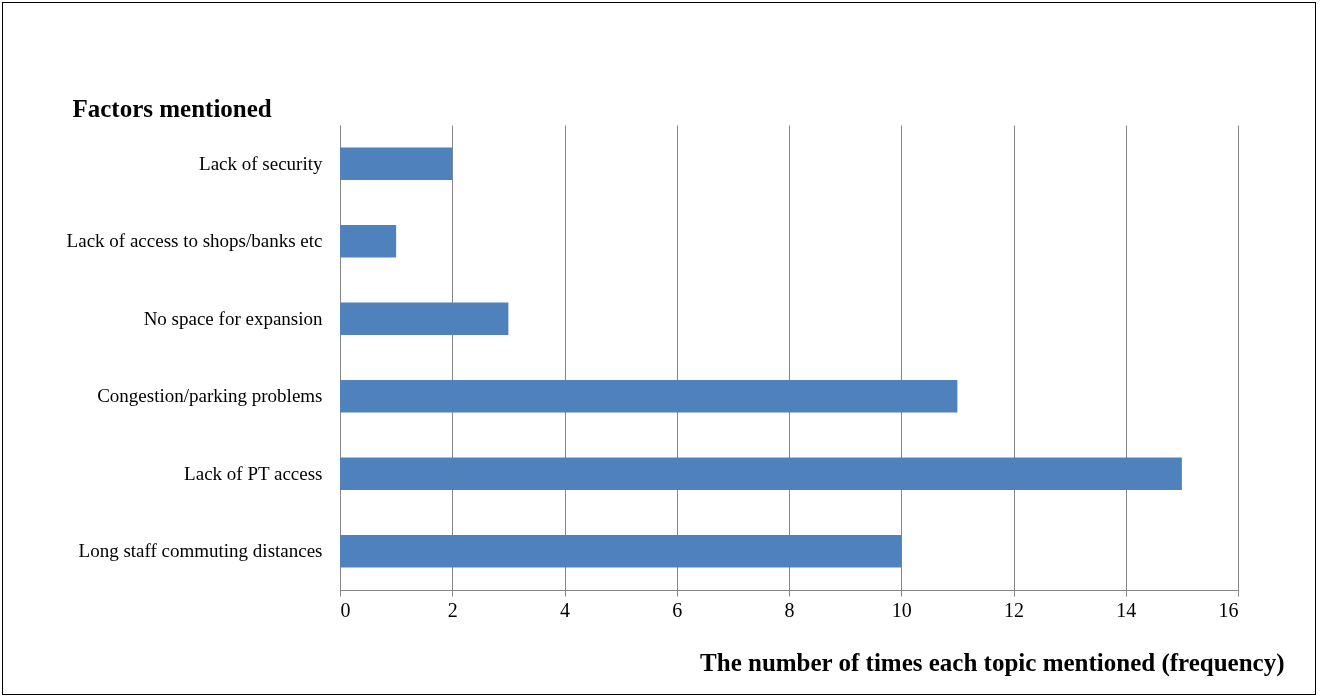 This screenshot has height=699, width=1320. I want to click on x-tick-label: 14, so click(1126, 609).